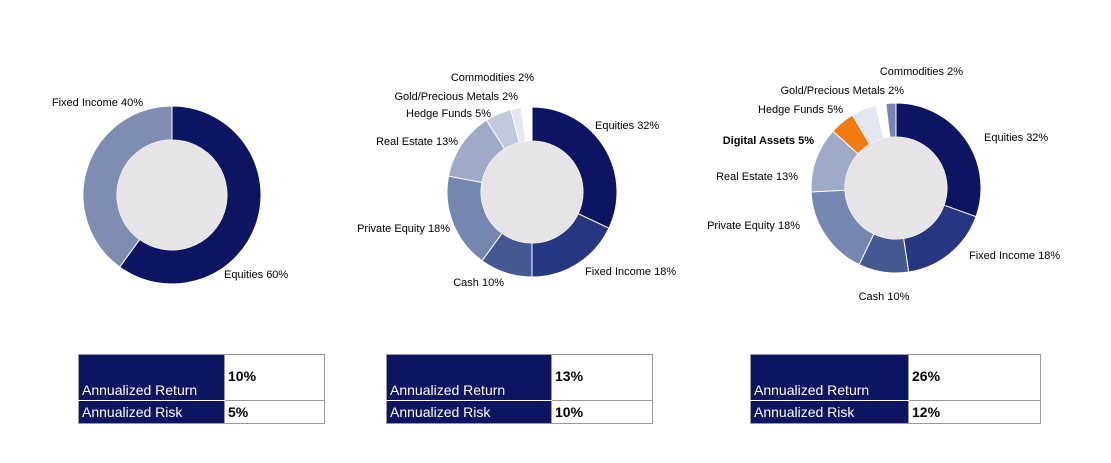 Image resolution: width=1111 pixels, height=463 pixels. I want to click on slice-label-digital-assets-5: Digital Assets 5%, so click(769, 141).